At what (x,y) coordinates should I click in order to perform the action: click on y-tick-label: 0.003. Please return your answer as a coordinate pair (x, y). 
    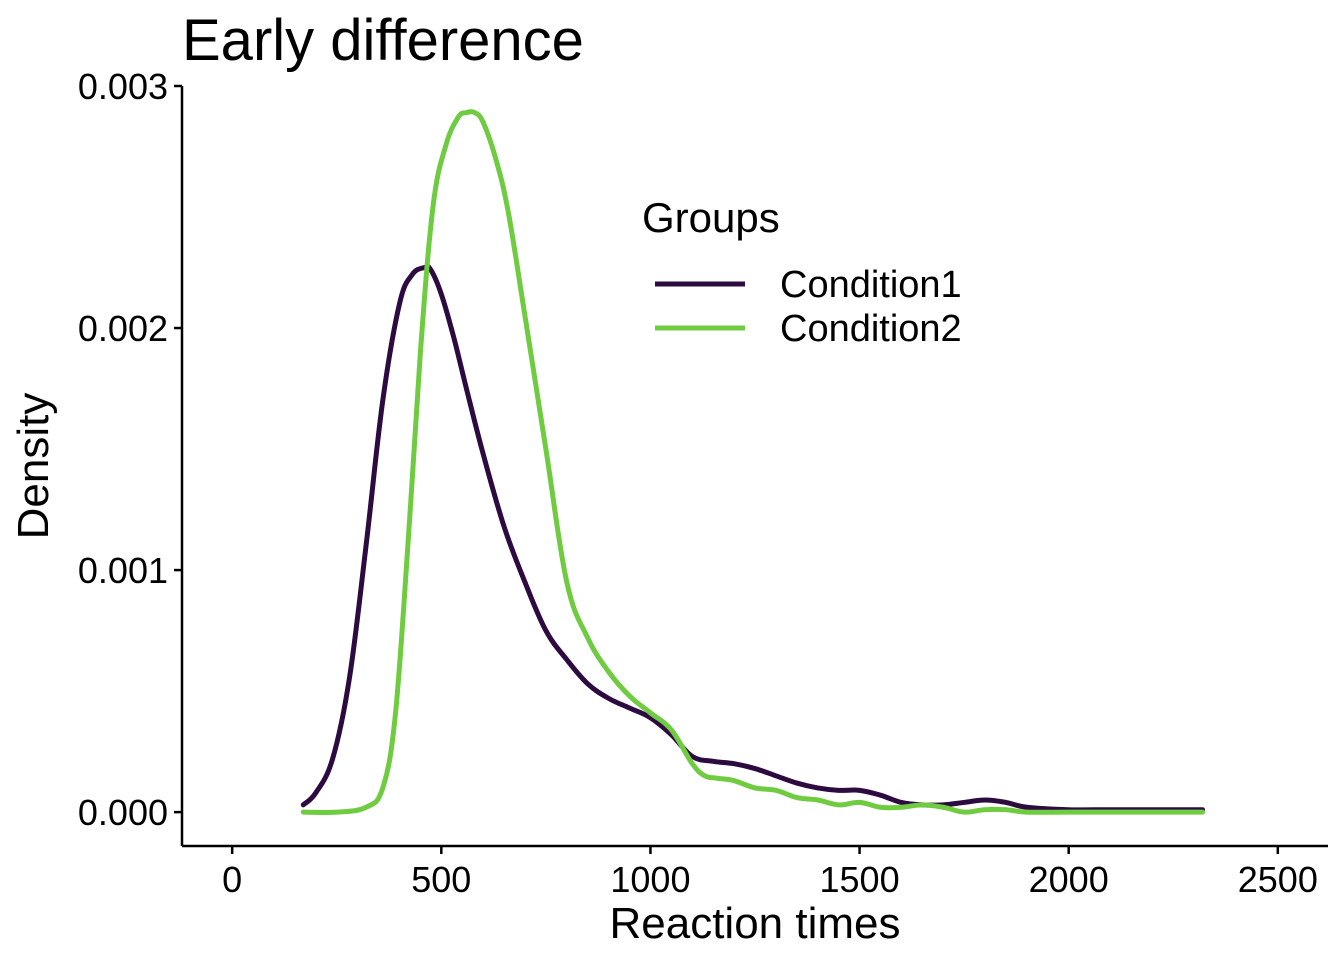
    Looking at the image, I should click on (123, 86).